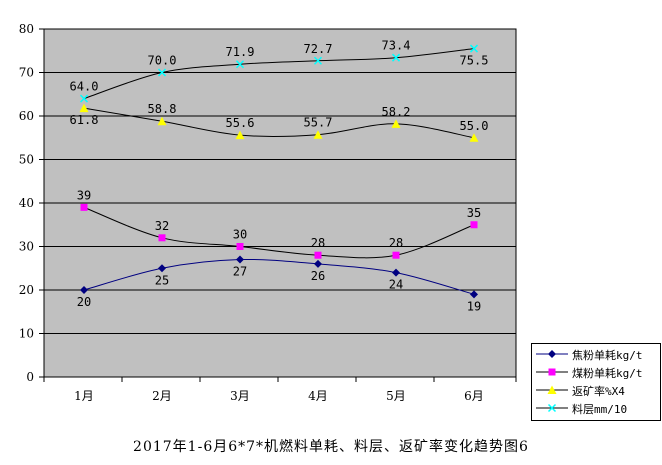  I want to click on chart-title: 2017年1-6月6*7*机燃料单耗、料层、返矿率变化趋势图6, so click(331, 447).